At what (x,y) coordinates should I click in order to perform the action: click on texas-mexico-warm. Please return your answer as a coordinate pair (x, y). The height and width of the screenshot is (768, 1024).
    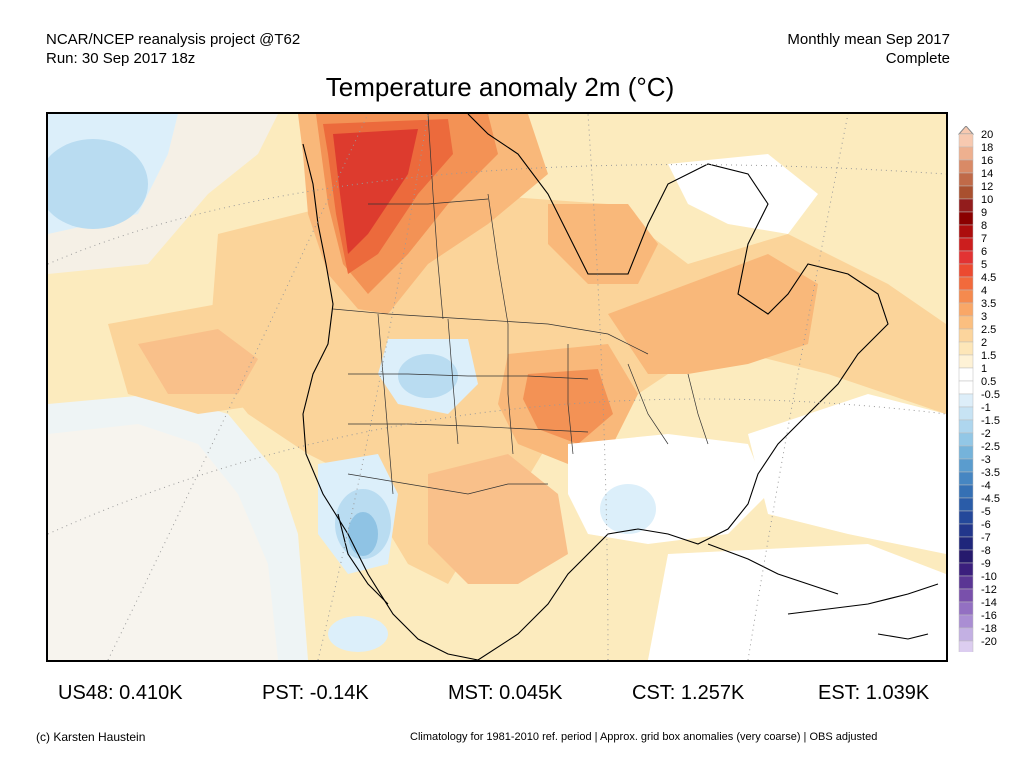
    Looking at the image, I should click on (498, 519).